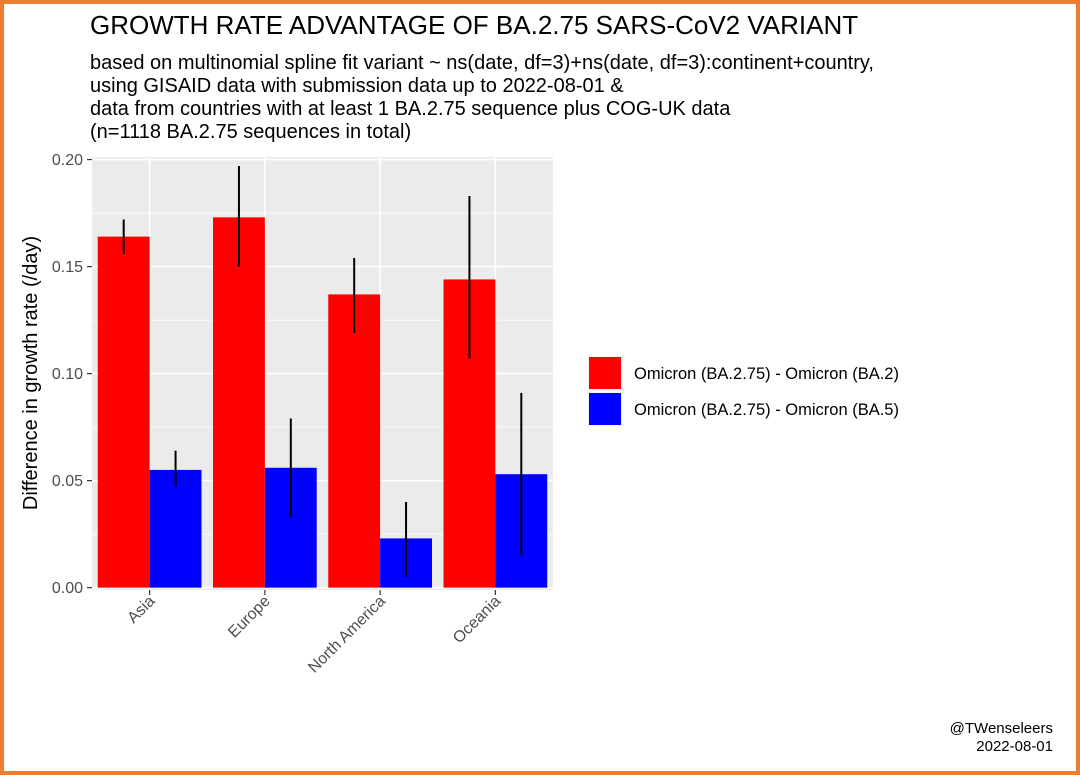 Image resolution: width=1080 pixels, height=775 pixels. What do you see at coordinates (123, 412) in the screenshot?
I see `bar-ba2-asia` at bounding box center [123, 412].